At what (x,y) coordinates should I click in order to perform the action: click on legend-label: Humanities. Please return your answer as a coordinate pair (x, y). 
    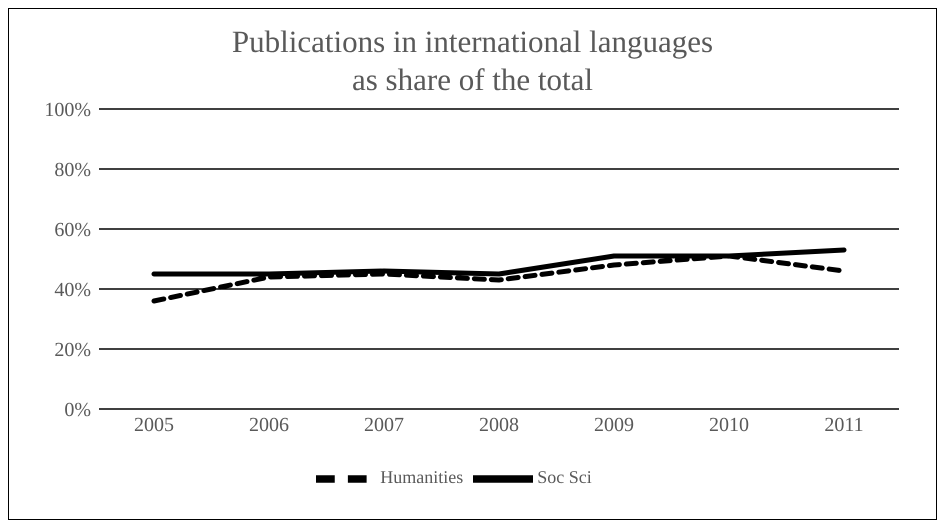
    Looking at the image, I should click on (422, 477).